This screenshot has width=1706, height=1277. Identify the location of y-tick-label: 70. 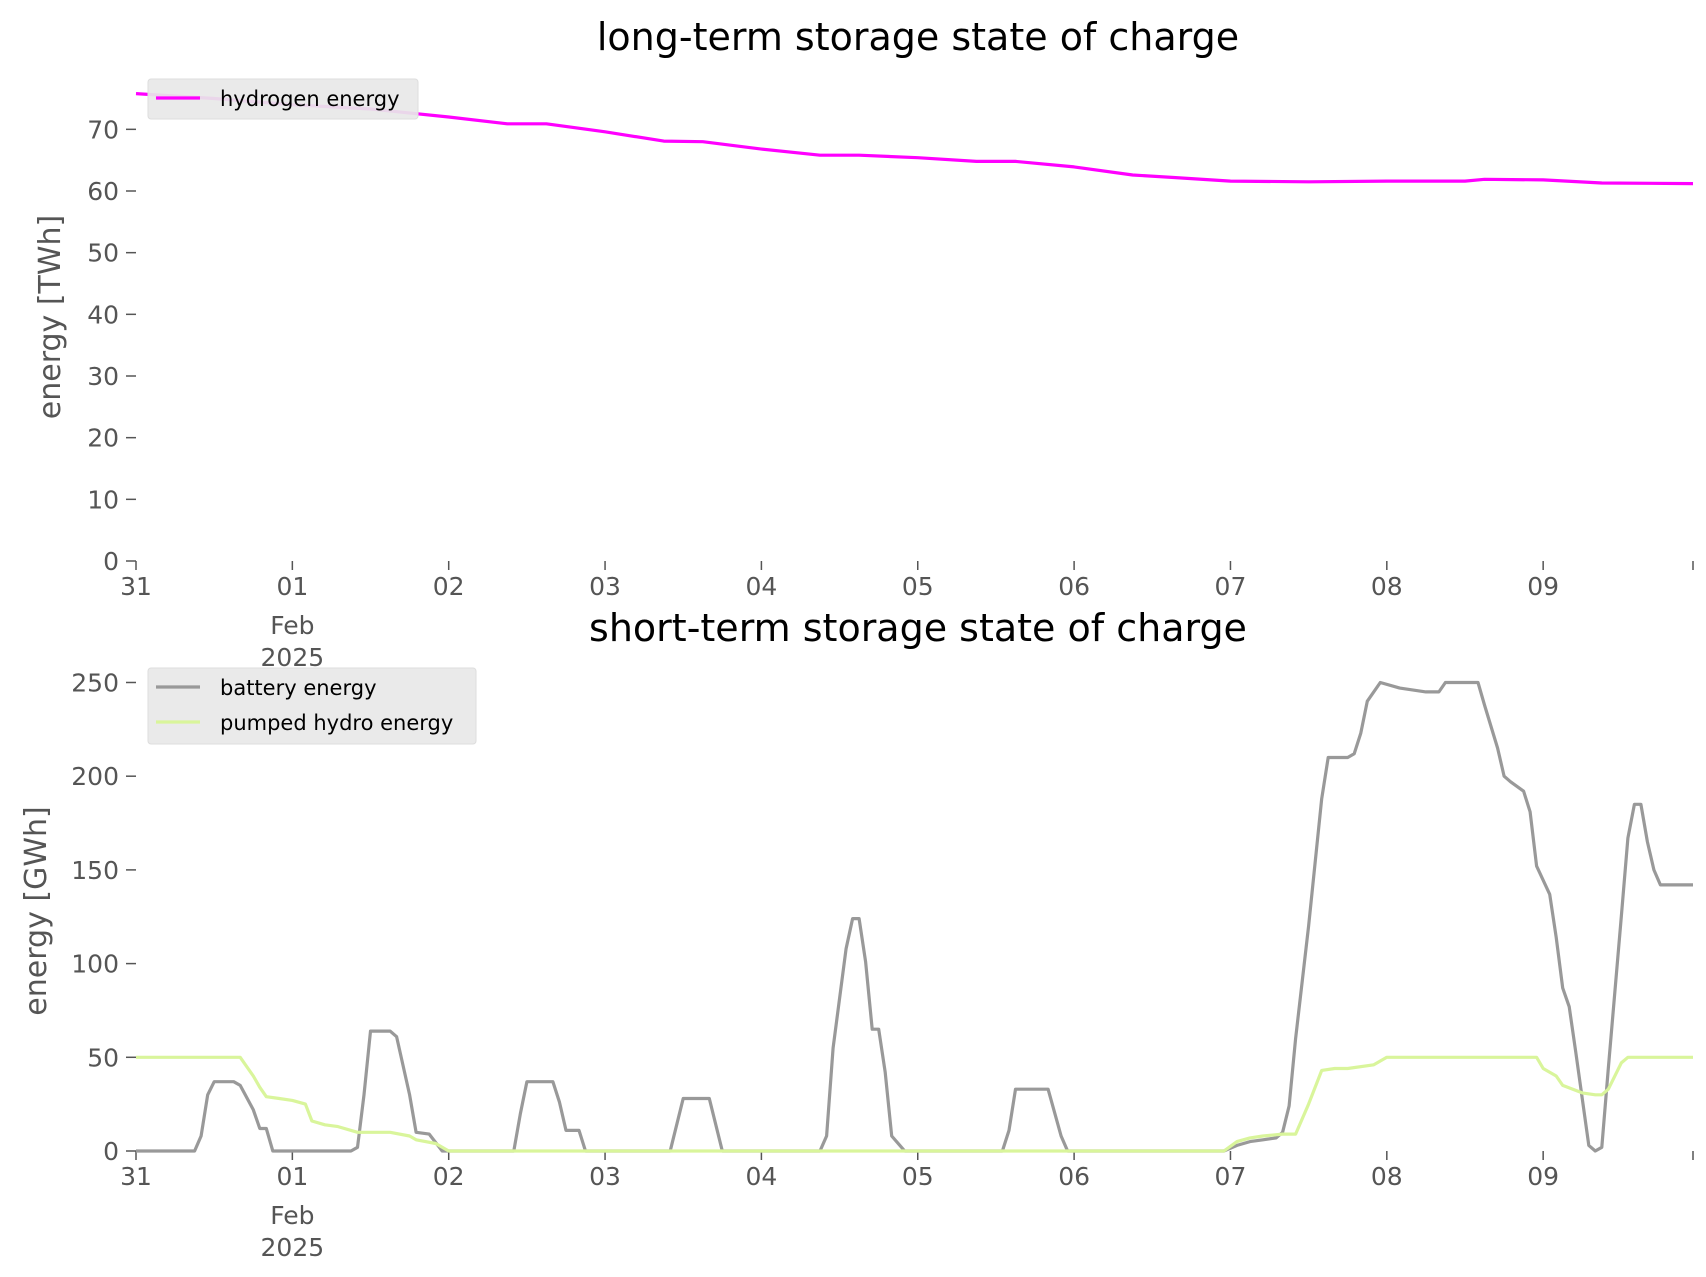
(103, 129).